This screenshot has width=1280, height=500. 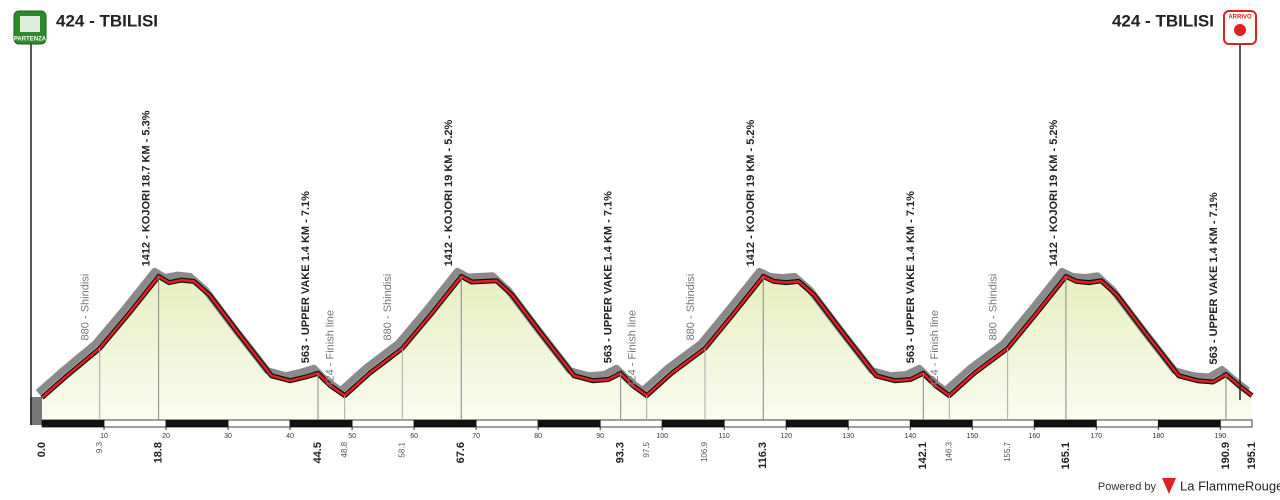 I want to click on footer-powered: Powered by, so click(x=1127, y=487).